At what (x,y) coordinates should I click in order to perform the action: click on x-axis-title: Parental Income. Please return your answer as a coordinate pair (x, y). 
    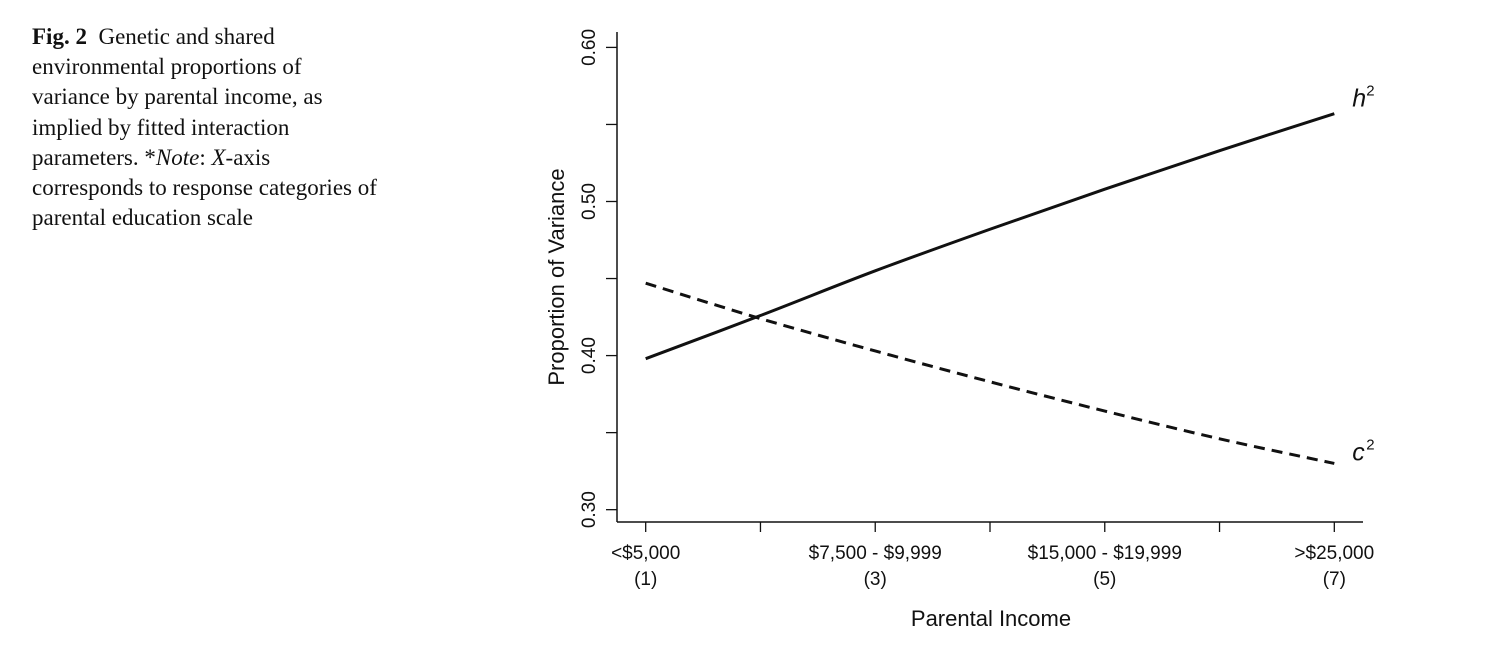
    Looking at the image, I should click on (991, 618).